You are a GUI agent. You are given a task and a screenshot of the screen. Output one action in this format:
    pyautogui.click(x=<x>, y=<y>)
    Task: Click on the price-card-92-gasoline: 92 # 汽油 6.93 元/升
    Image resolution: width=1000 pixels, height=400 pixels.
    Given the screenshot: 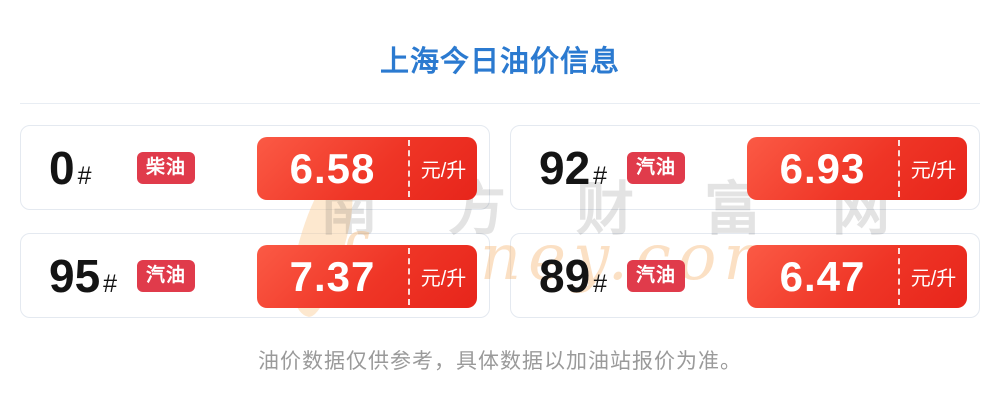 What is the action you would take?
    pyautogui.click(x=745, y=167)
    